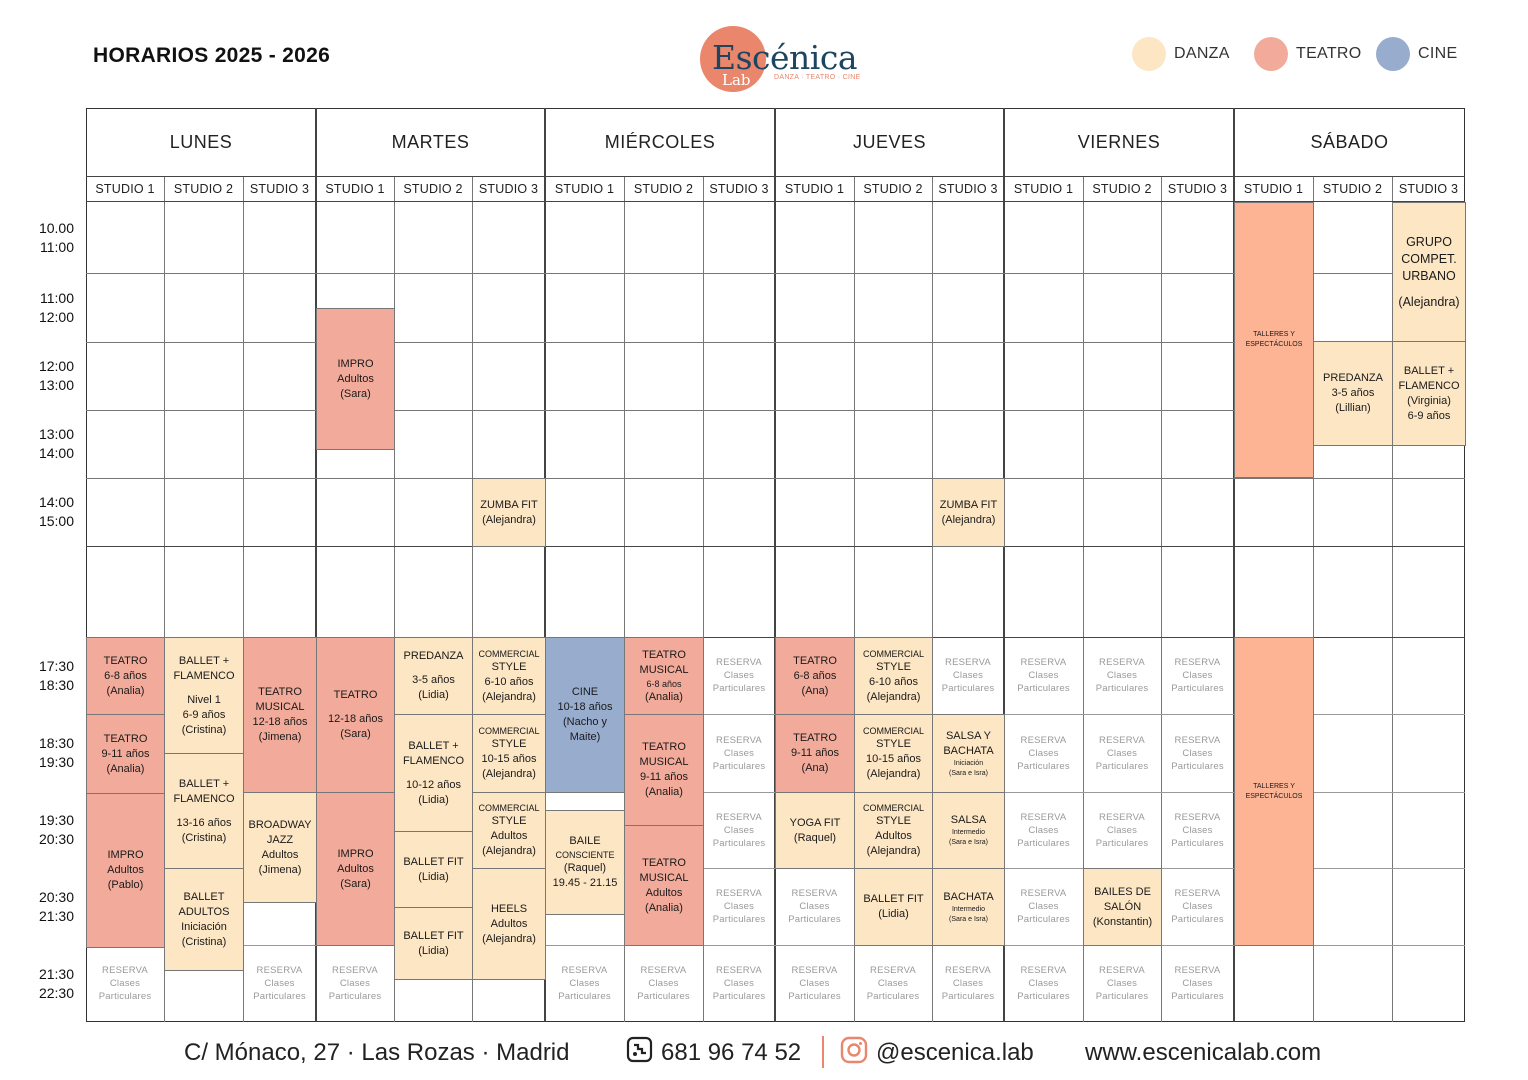 This screenshot has width=1528, height=1080. Describe the element at coordinates (509, 924) in the screenshot. I see `class-block: HEELS Adultos (Alejandra)` at that location.